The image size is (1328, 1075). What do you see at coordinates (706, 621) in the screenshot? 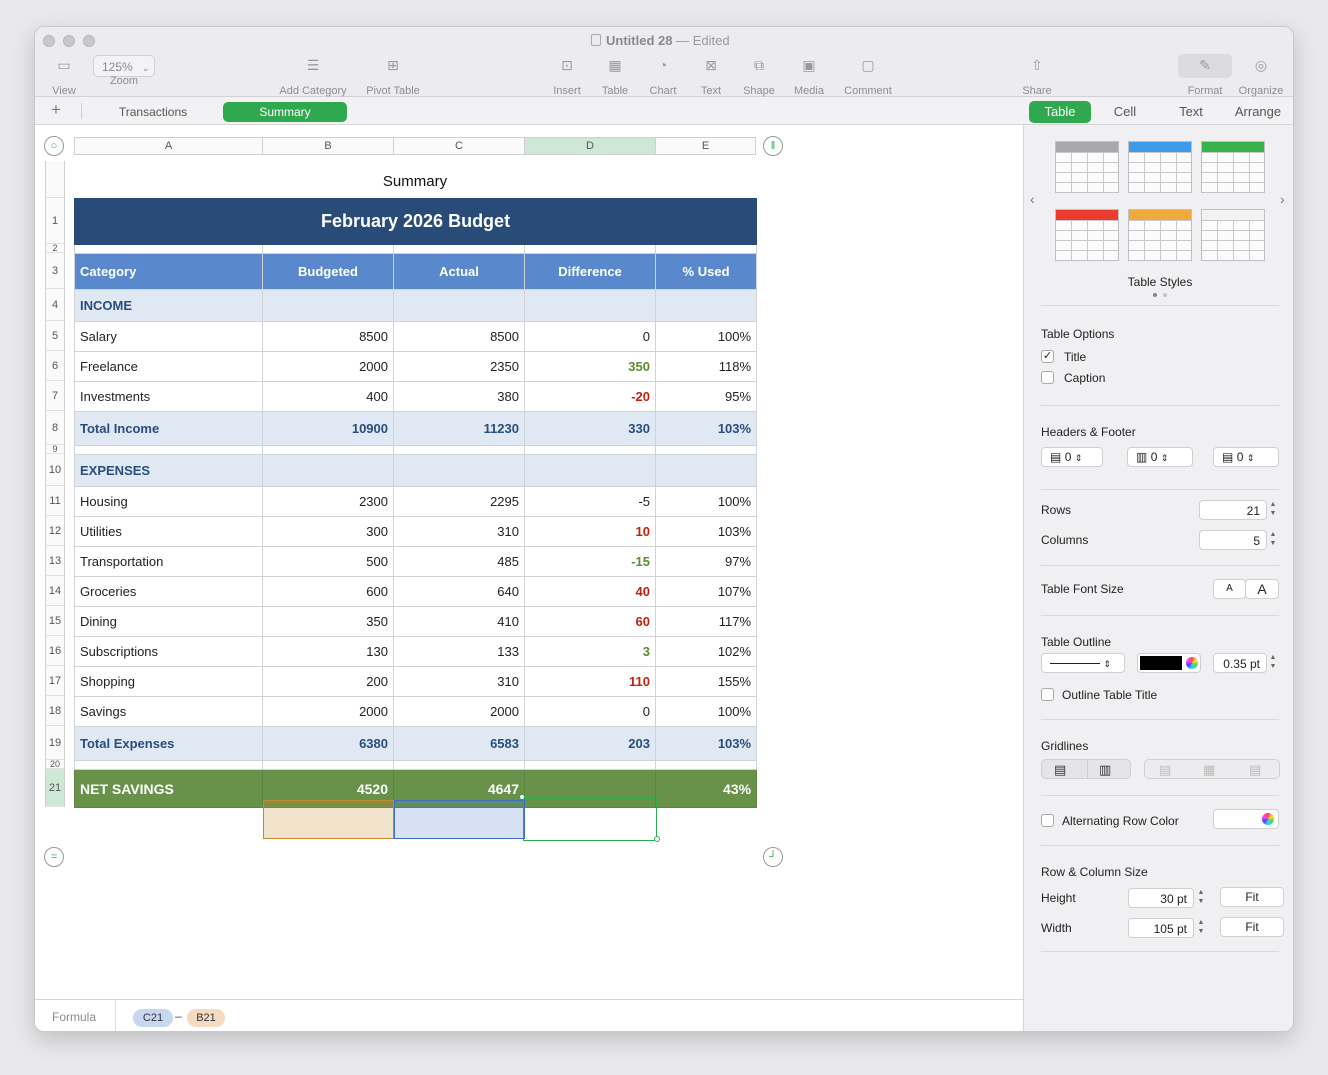
I see `percent-used-cell: 117%` at bounding box center [706, 621].